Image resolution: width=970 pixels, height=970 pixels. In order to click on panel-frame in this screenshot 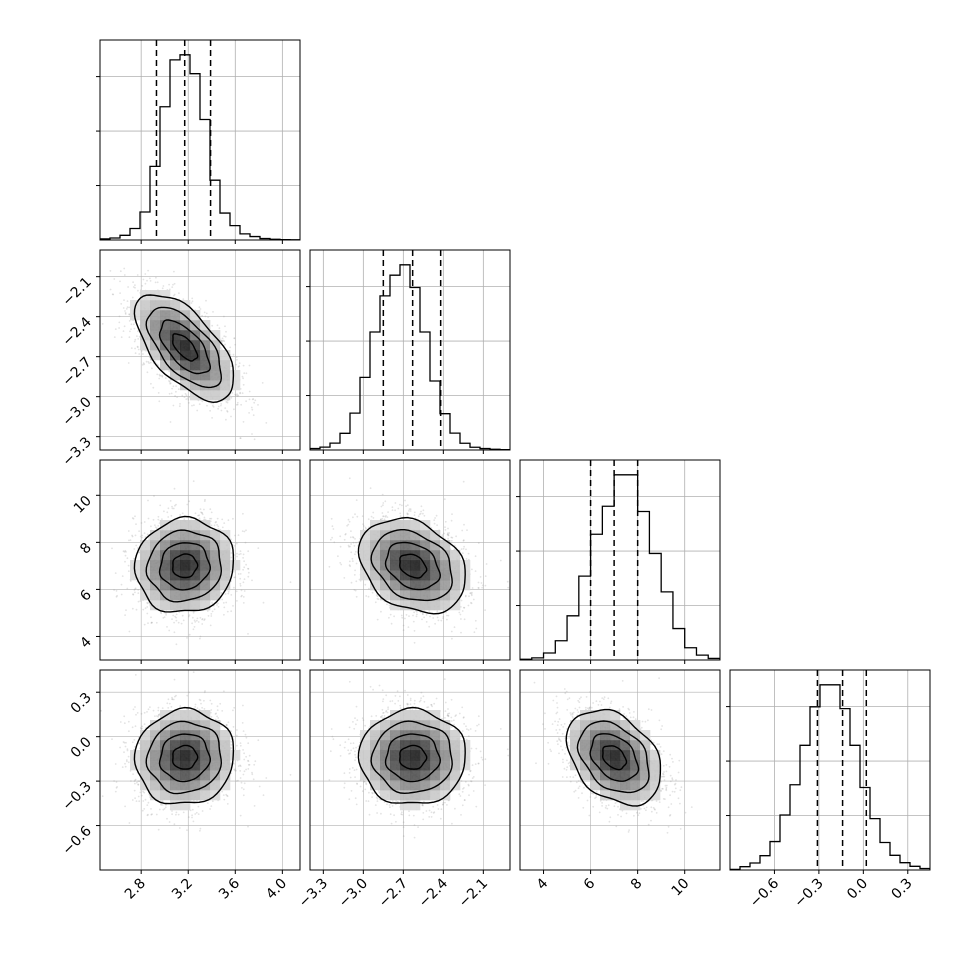, I will do `click(200, 140)`.